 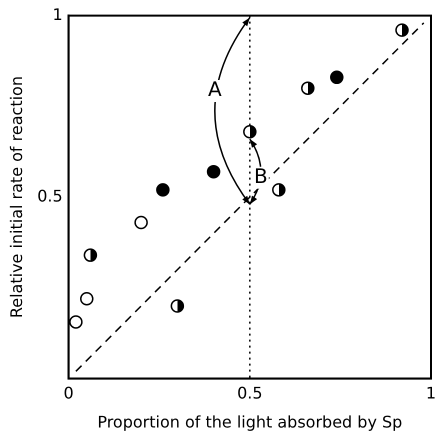 I want to click on x-axis-title: Proportion of the light absorbed by Sp, so click(x=249, y=422).